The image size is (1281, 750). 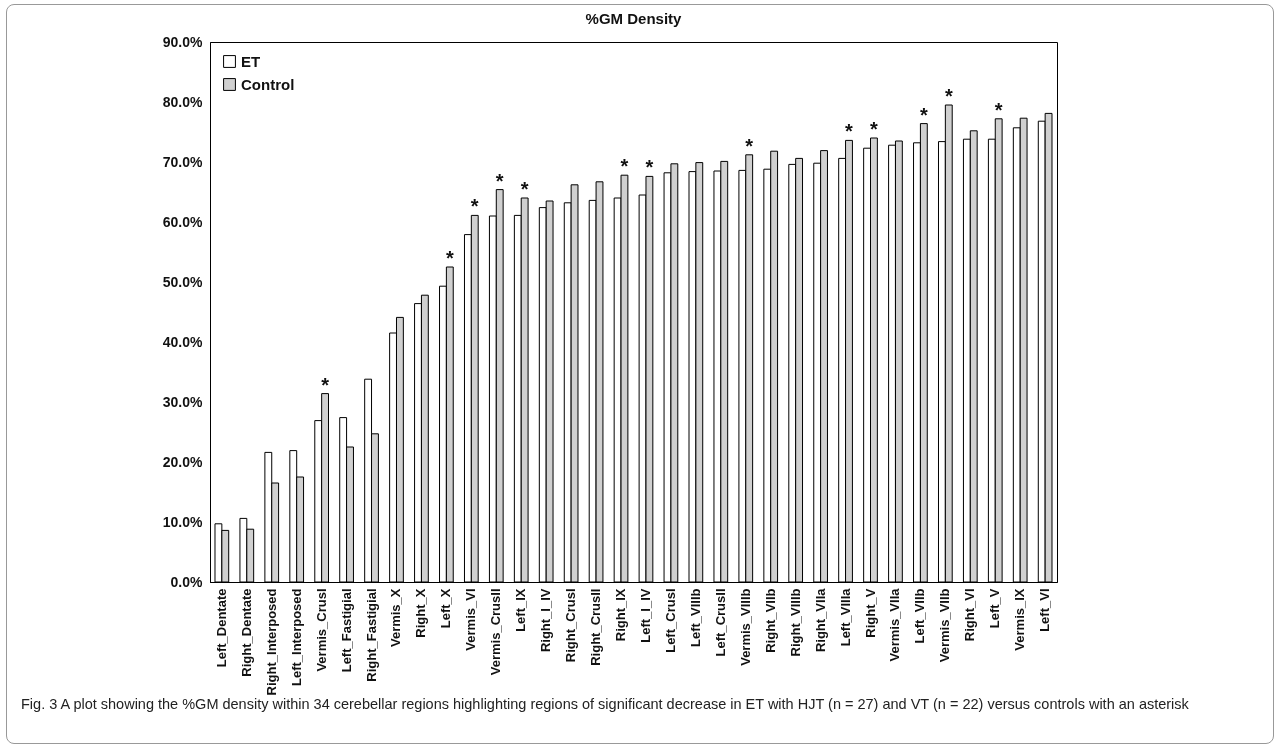 I want to click on x-tick-label: Left_VIIIa, so click(x=845, y=617).